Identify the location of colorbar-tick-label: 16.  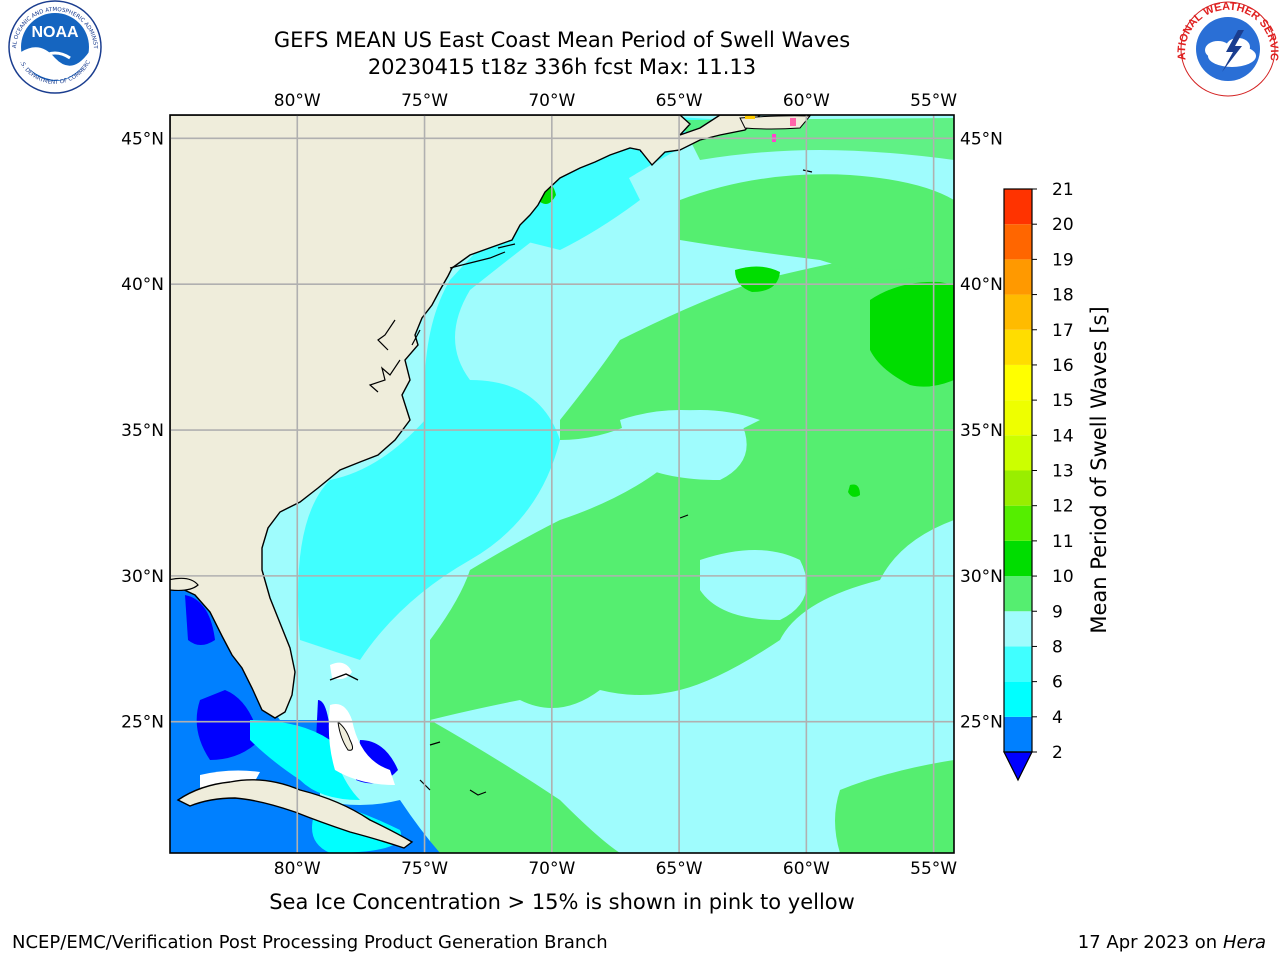
(1063, 366).